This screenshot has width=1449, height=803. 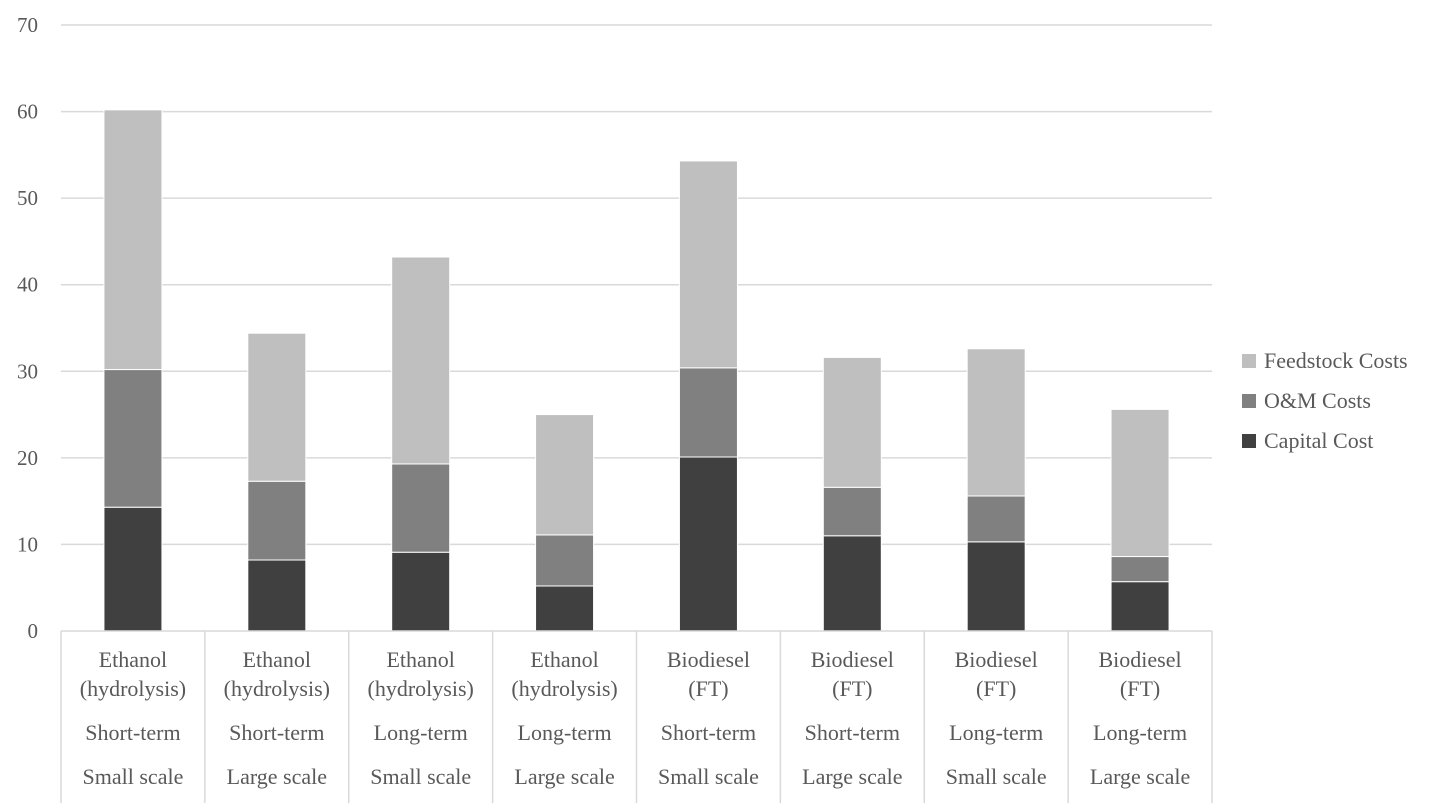 I want to click on legend-label: O&M Costs, so click(x=1317, y=400).